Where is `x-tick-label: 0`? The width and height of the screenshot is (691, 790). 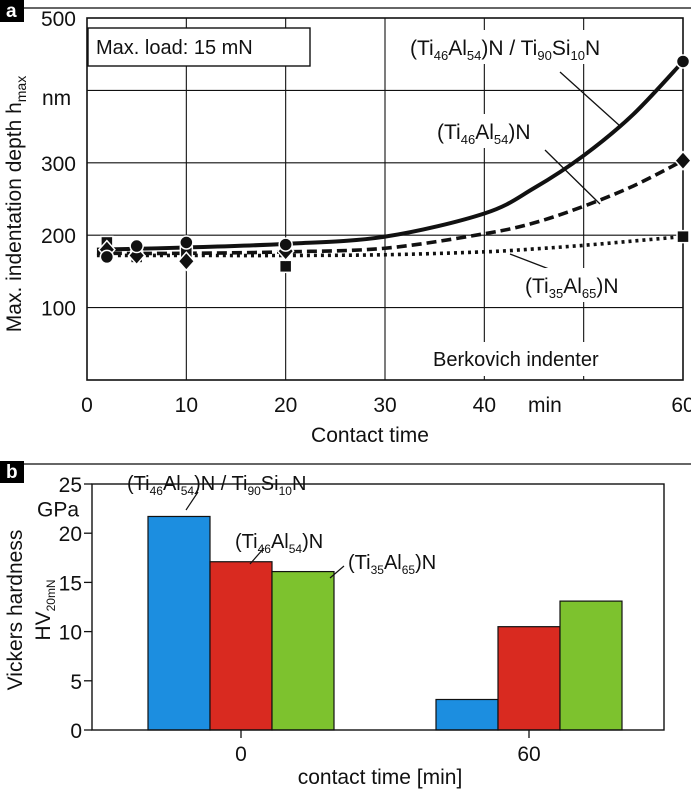 x-tick-label: 0 is located at coordinates (87, 405).